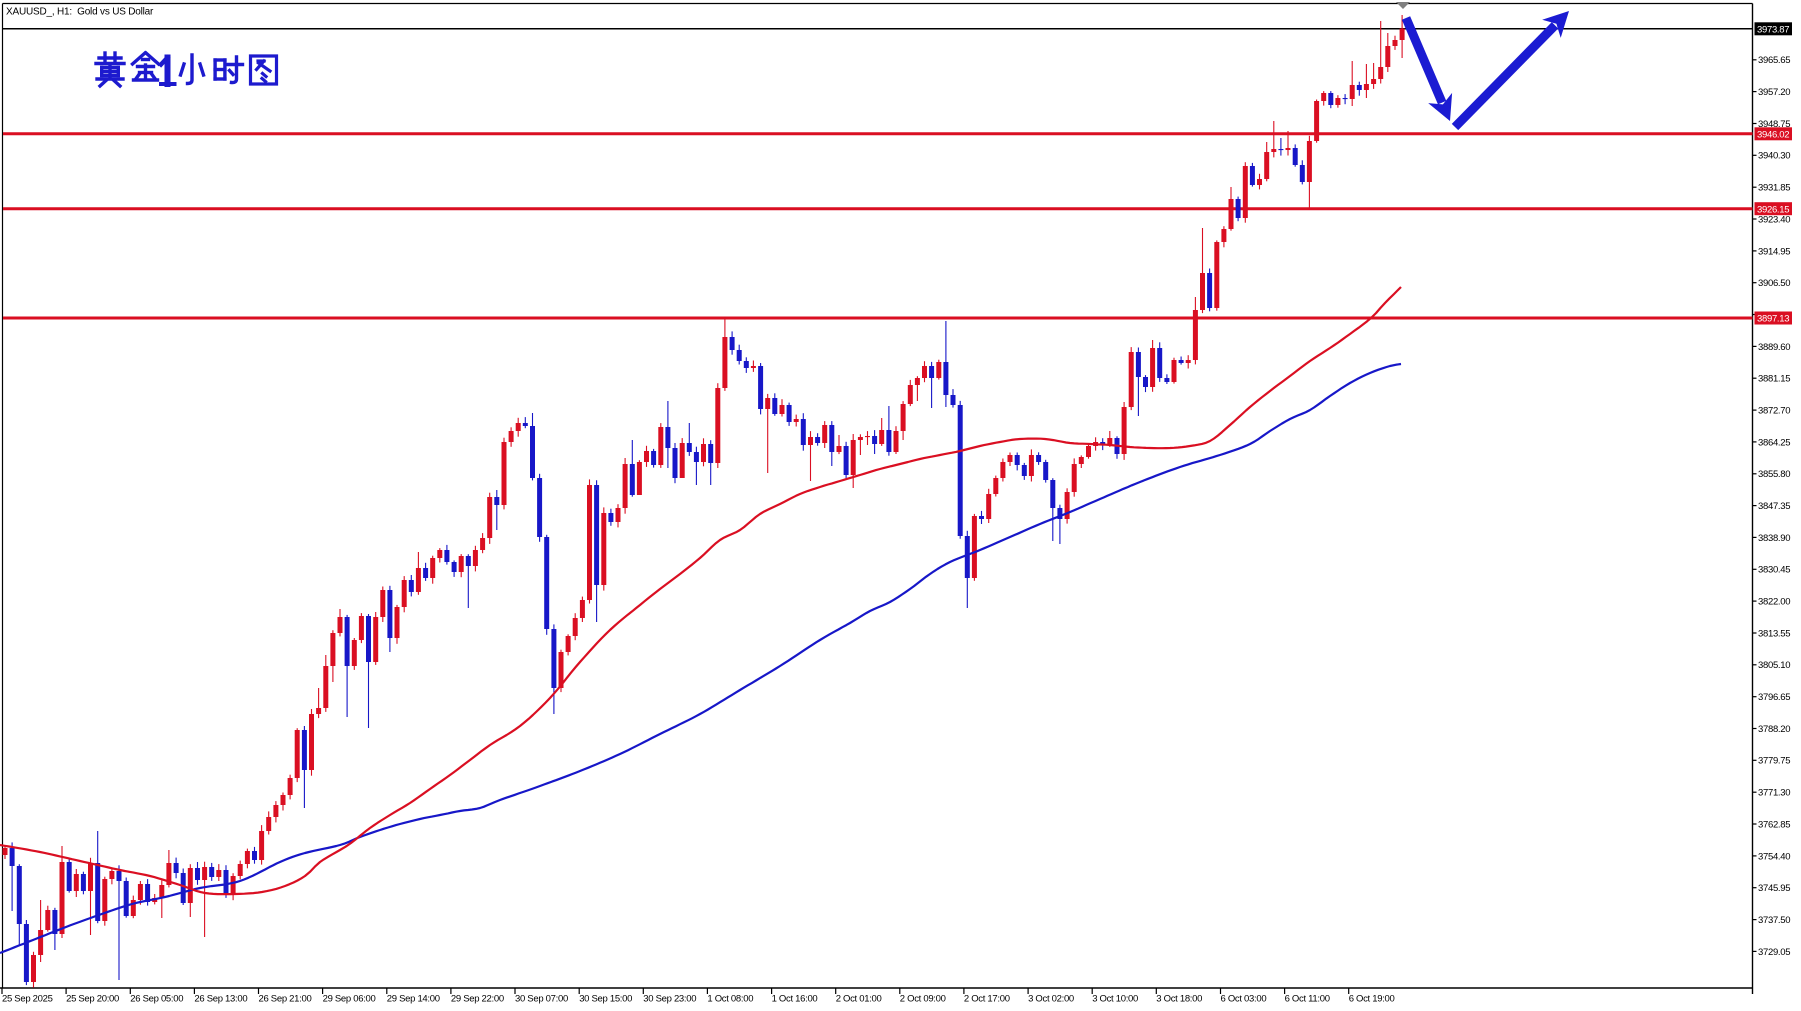 The height and width of the screenshot is (1011, 1801). What do you see at coordinates (1774, 824) in the screenshot?
I see `svg-text: 3762.85` at bounding box center [1774, 824].